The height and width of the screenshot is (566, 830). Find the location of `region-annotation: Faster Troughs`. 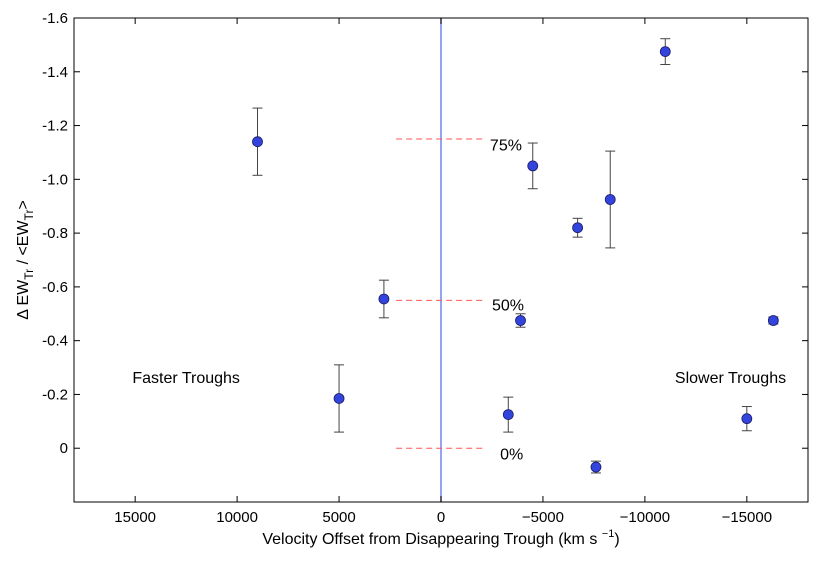

region-annotation: Faster Troughs is located at coordinates (186, 378).